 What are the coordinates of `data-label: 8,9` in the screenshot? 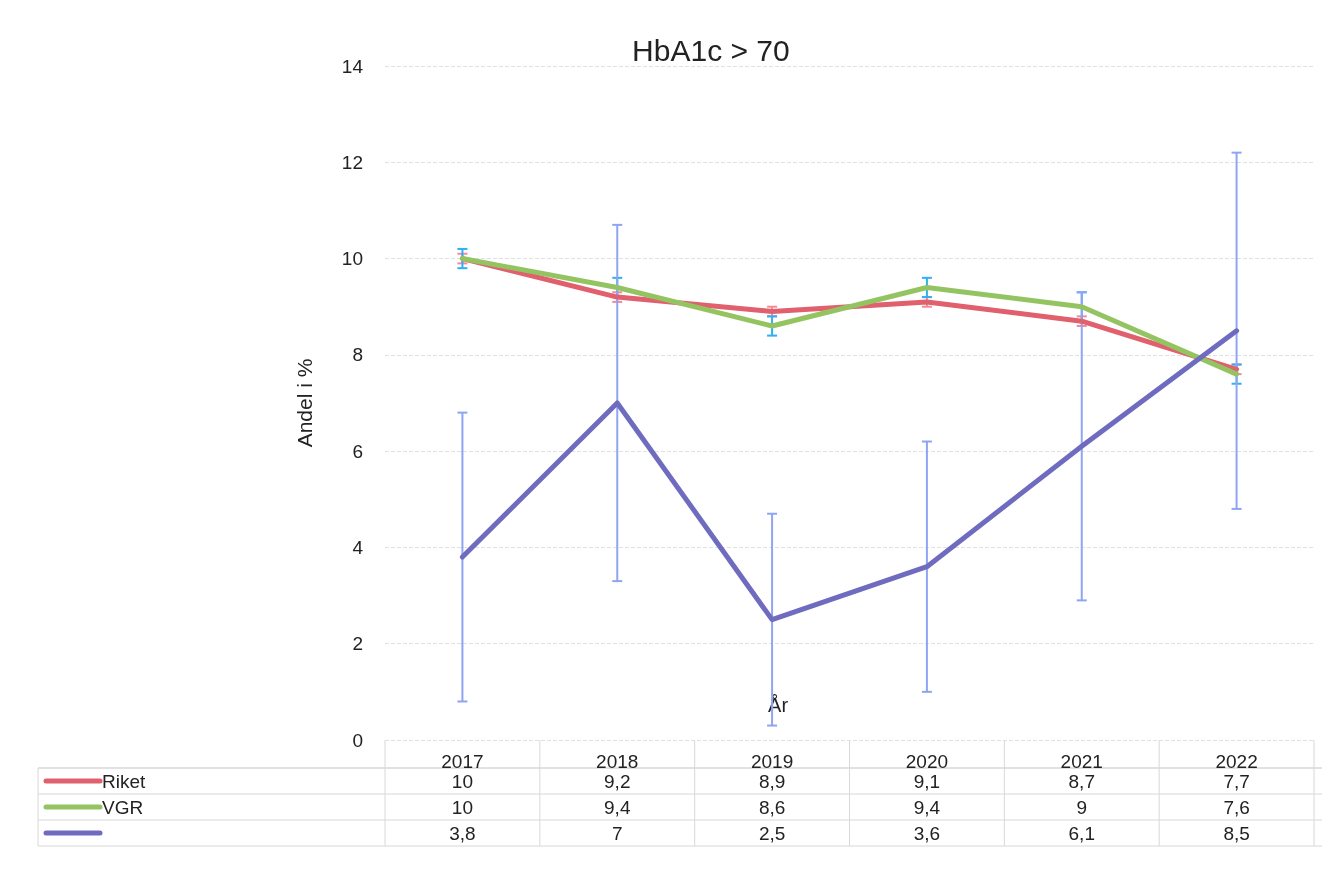 It's located at (772, 781).